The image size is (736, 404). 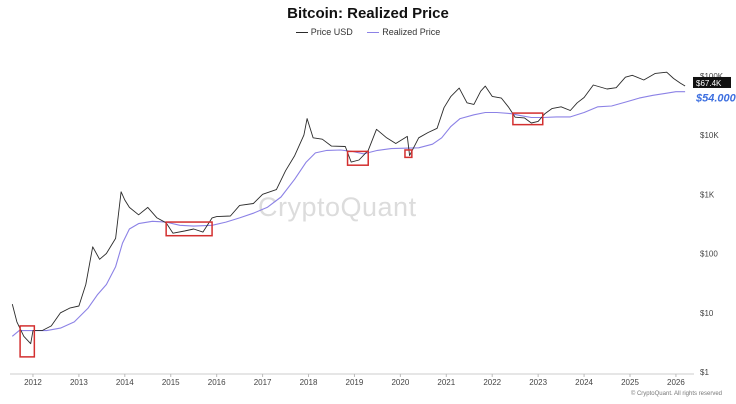 I want to click on legend-label-realized: Realized Price, so click(x=411, y=32).